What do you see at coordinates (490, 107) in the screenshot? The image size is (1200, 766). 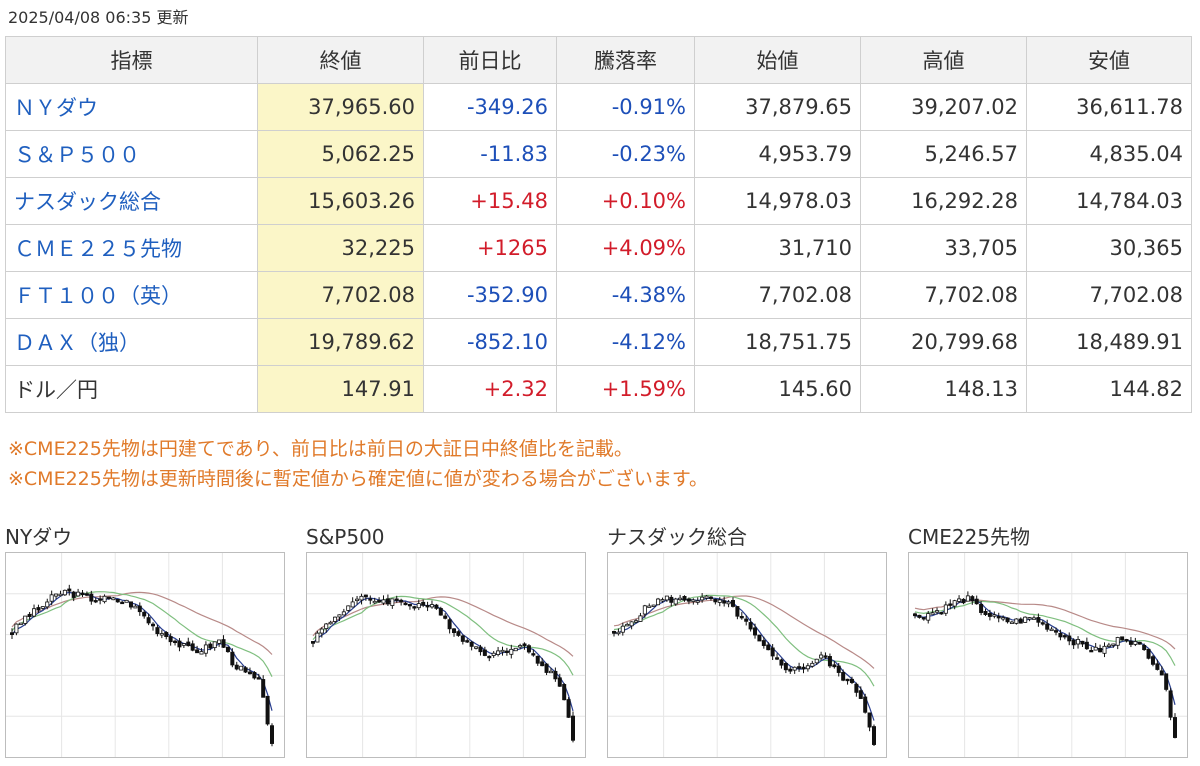 I see `change-cell: -349.26` at bounding box center [490, 107].